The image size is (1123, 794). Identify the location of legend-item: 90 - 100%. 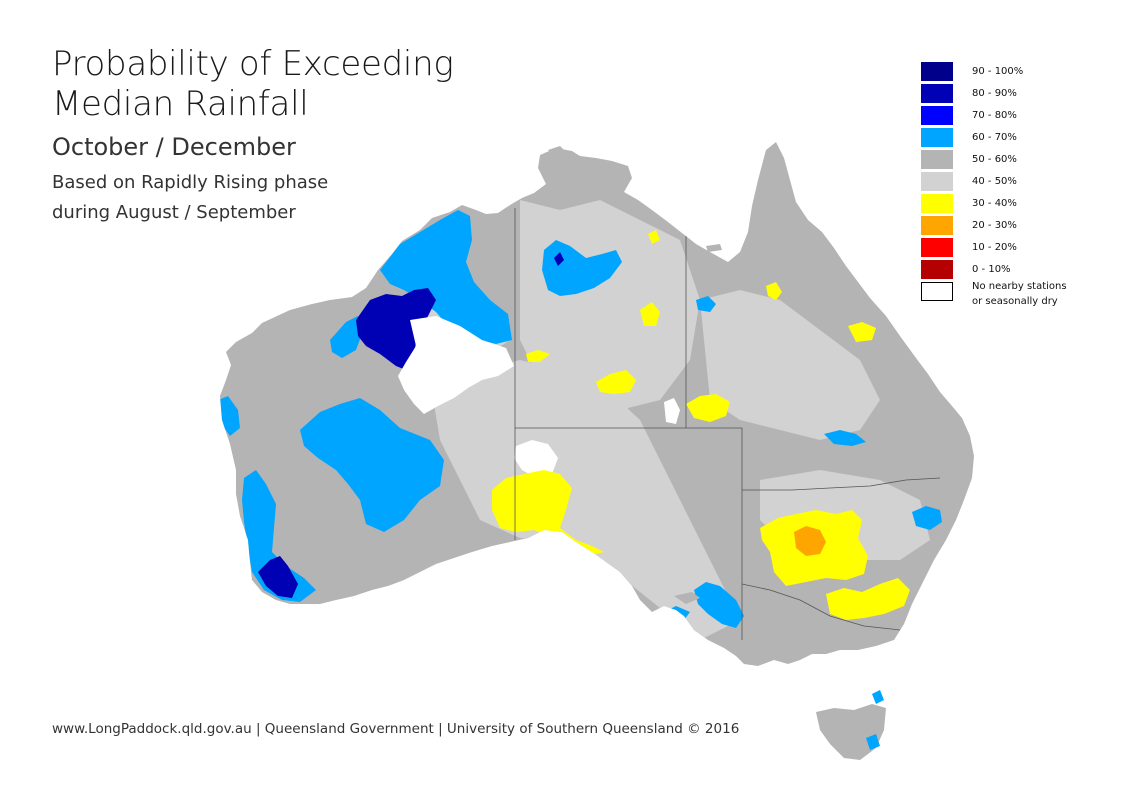
(1016, 72).